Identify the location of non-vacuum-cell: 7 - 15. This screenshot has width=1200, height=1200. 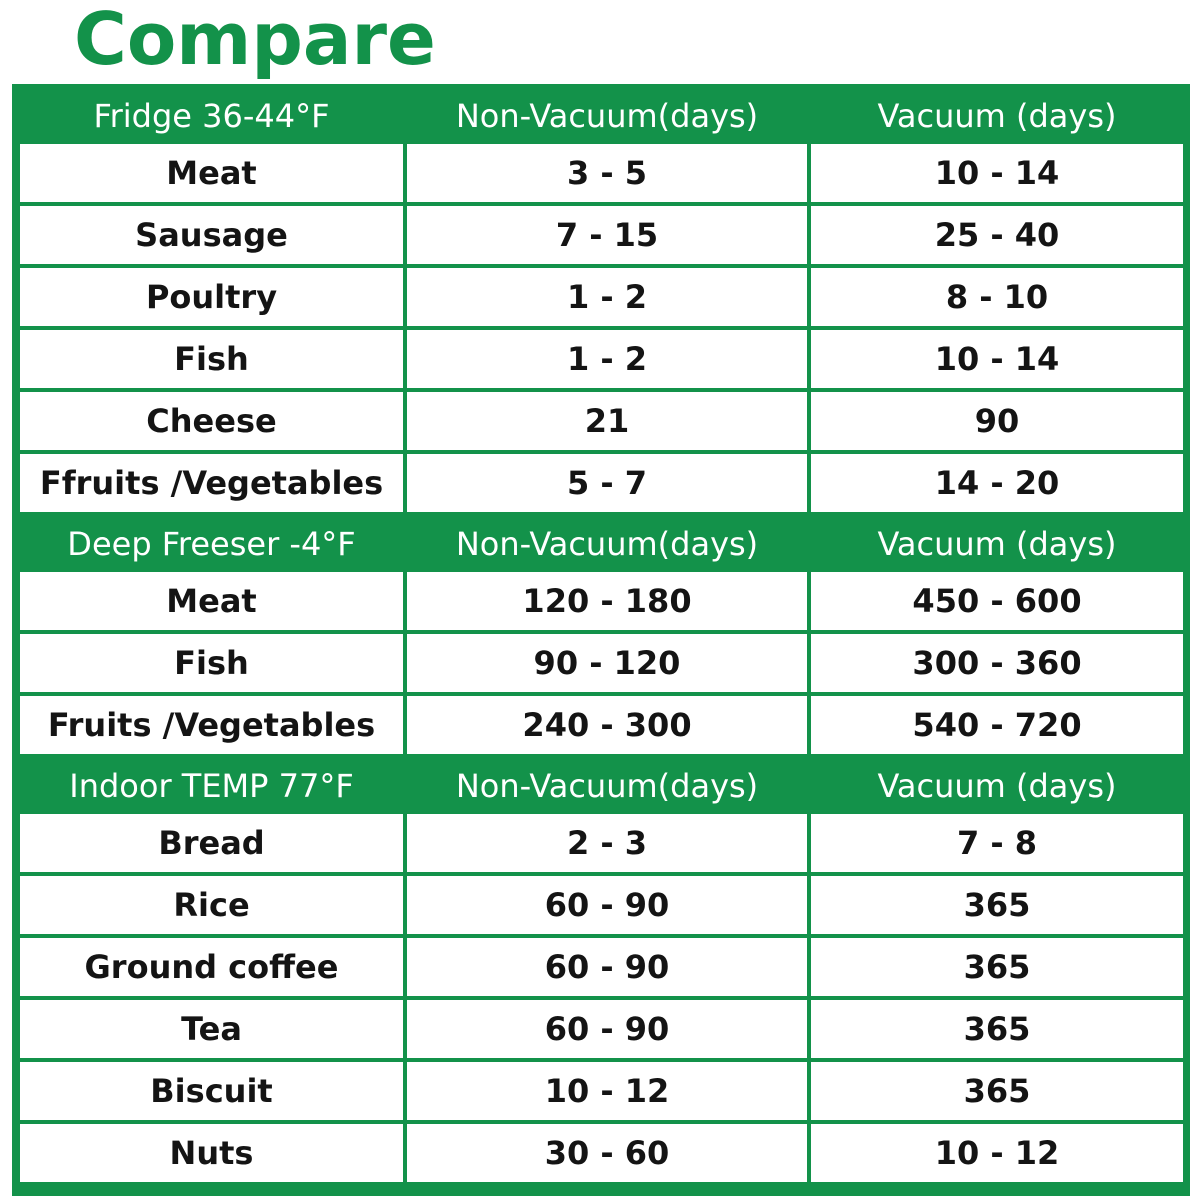
(607, 235).